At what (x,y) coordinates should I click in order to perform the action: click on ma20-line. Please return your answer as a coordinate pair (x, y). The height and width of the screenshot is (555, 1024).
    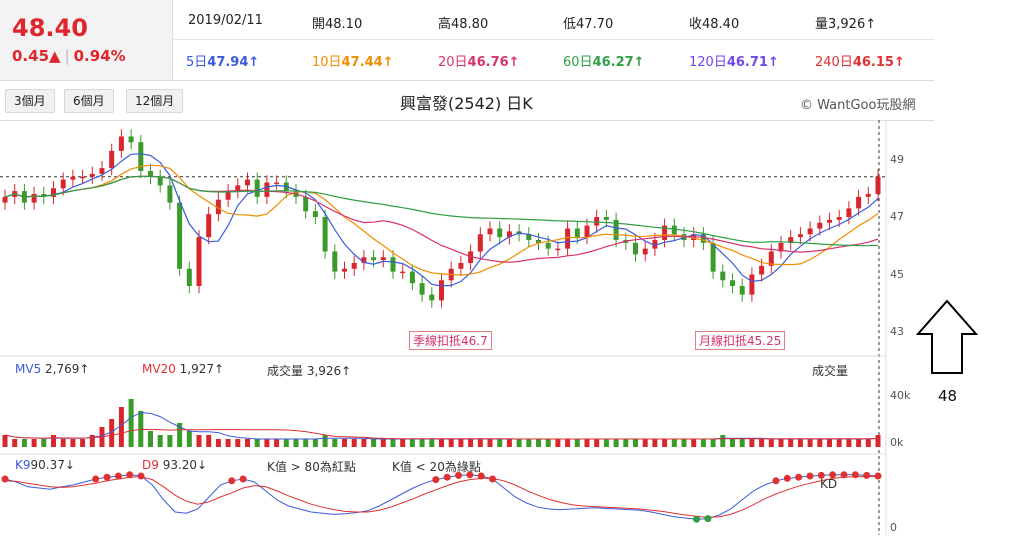
    Looking at the image, I should click on (441, 219).